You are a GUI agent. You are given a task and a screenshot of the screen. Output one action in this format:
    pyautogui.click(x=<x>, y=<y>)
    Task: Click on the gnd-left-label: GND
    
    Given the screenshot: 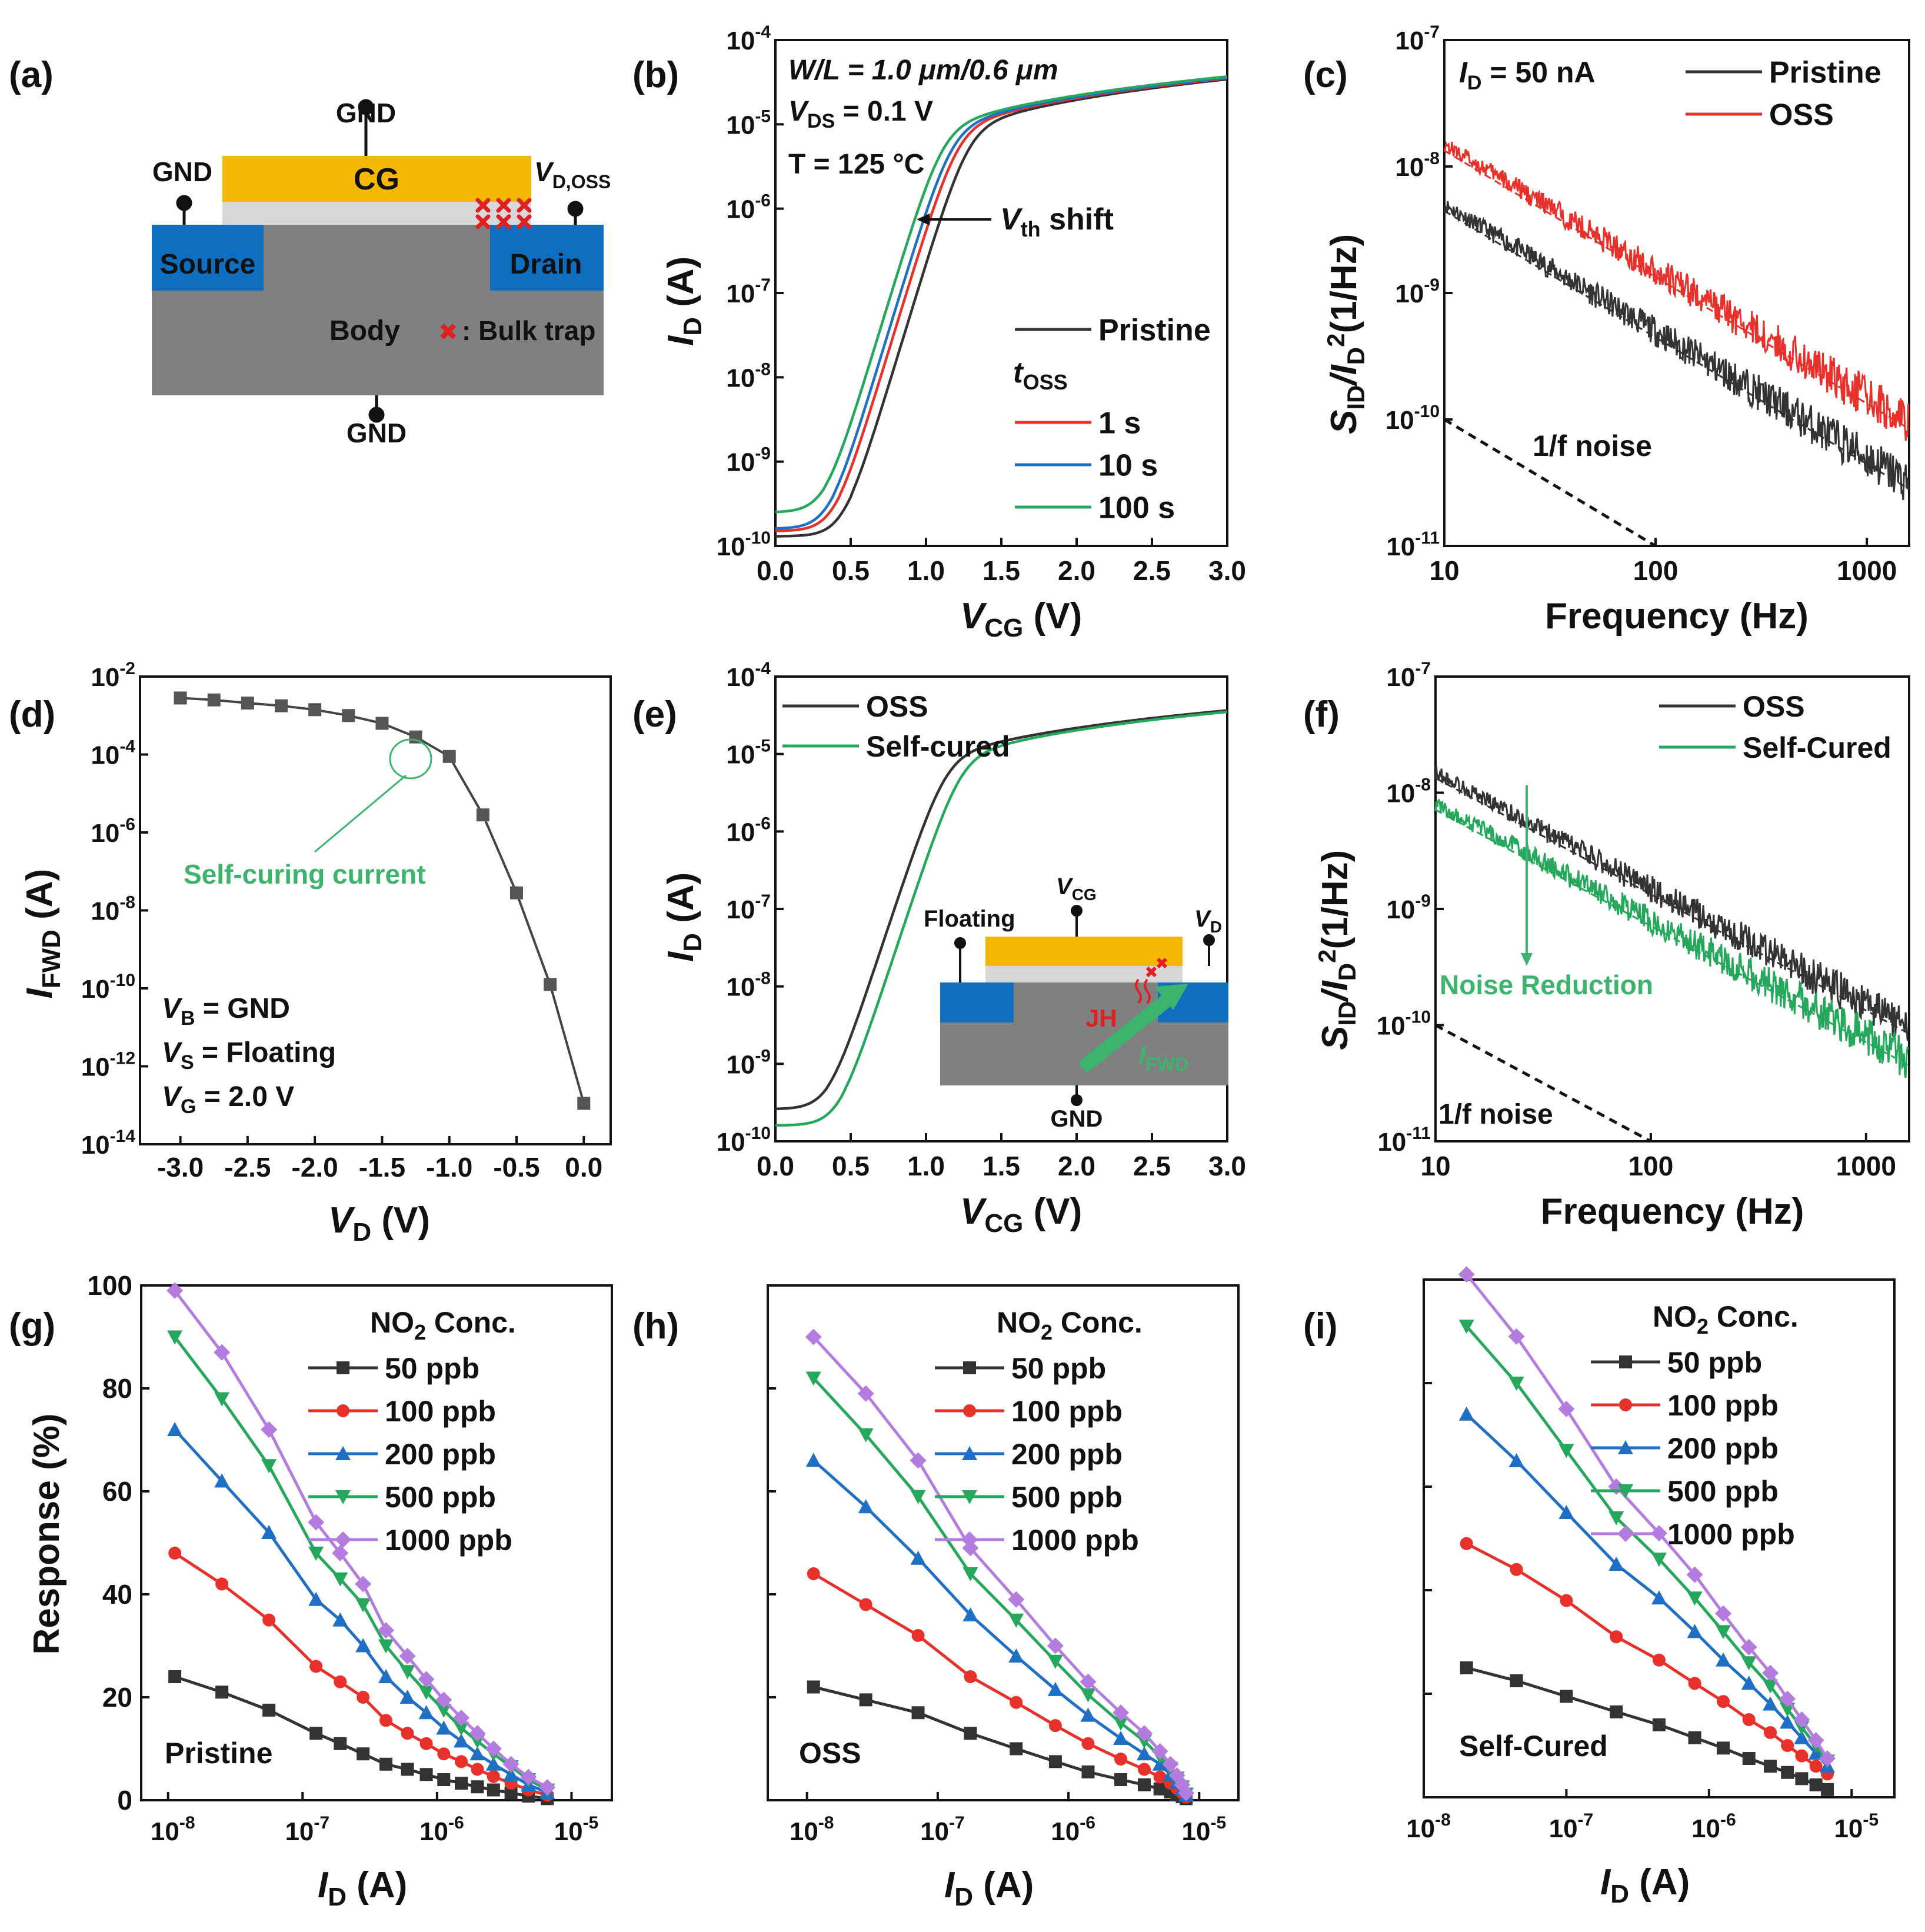 What is the action you would take?
    pyautogui.click(x=182, y=171)
    